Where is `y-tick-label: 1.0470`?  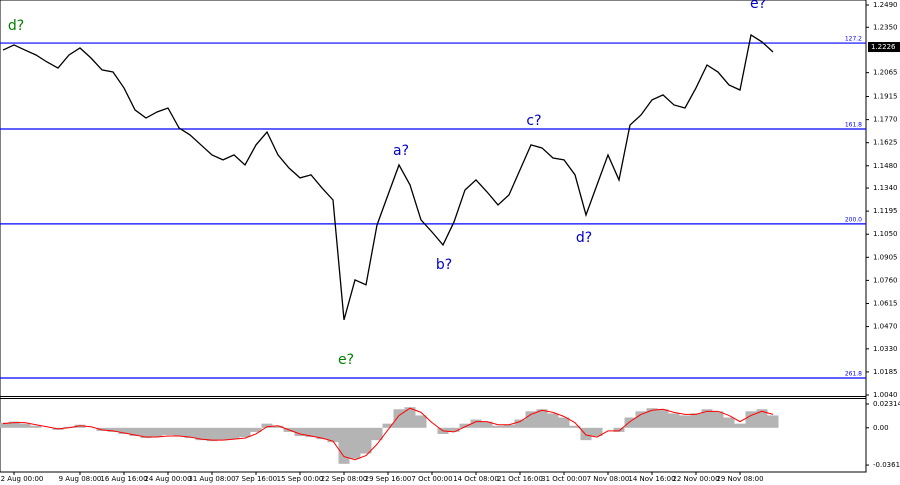 y-tick-label: 1.0470 is located at coordinates (885, 327).